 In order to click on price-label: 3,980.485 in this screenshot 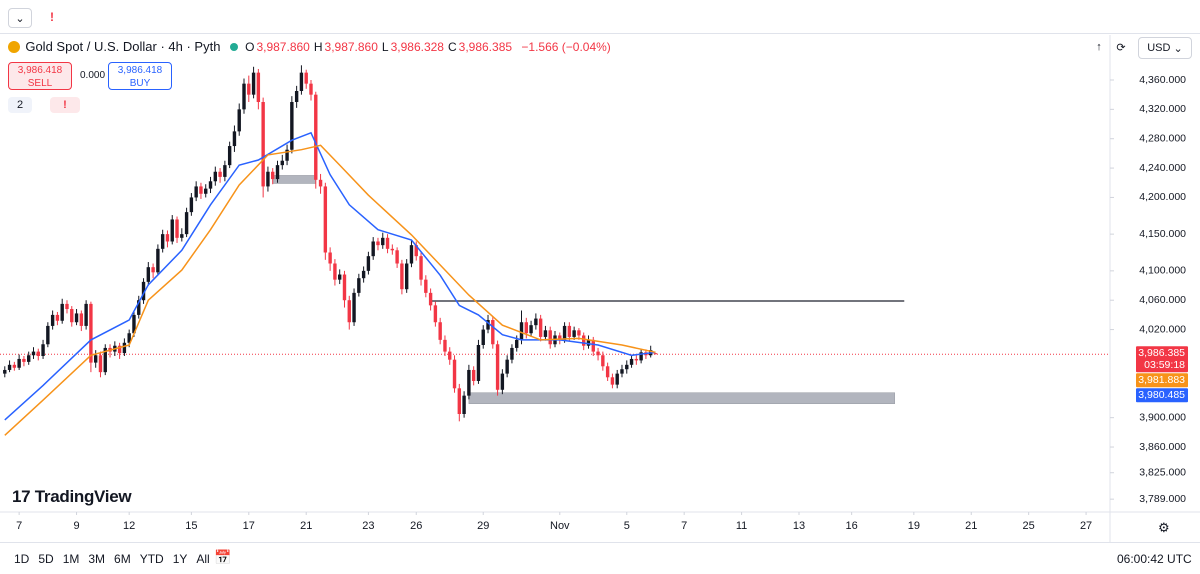, I will do `click(1162, 395)`.